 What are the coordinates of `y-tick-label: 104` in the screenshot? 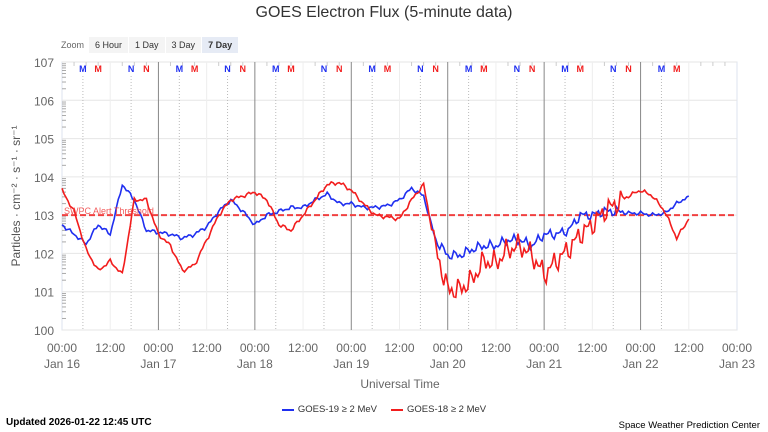 It's located at (44, 178).